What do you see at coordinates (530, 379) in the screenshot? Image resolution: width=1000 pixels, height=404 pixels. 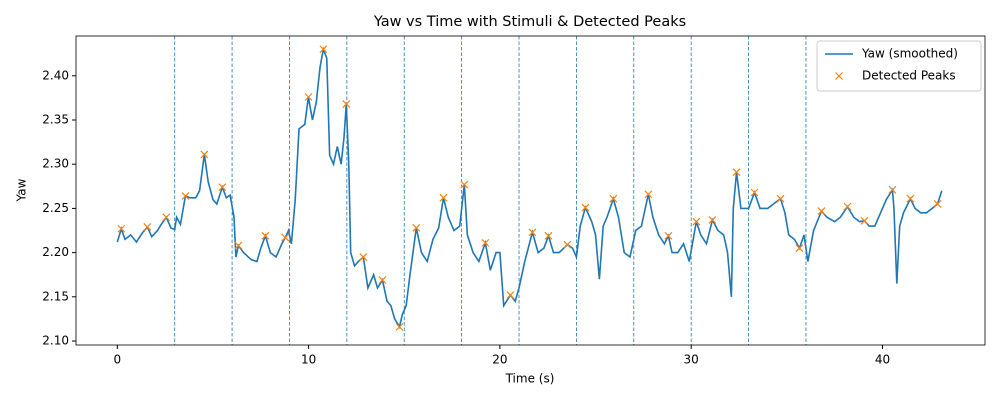 I see `x-axis-label: Time (s)` at bounding box center [530, 379].